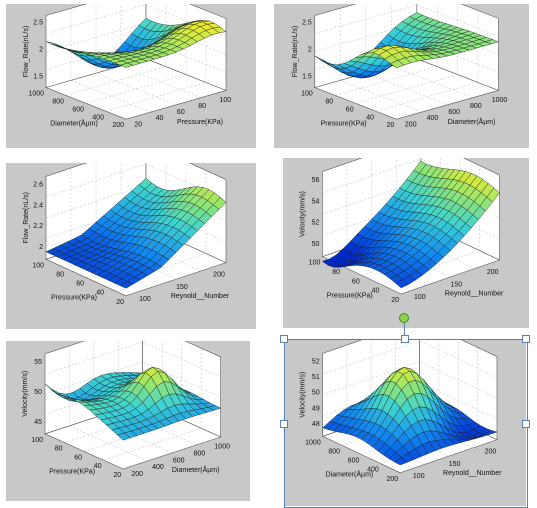 This screenshot has height=508, width=537. I want to click on resize-handle-w, so click(284, 424).